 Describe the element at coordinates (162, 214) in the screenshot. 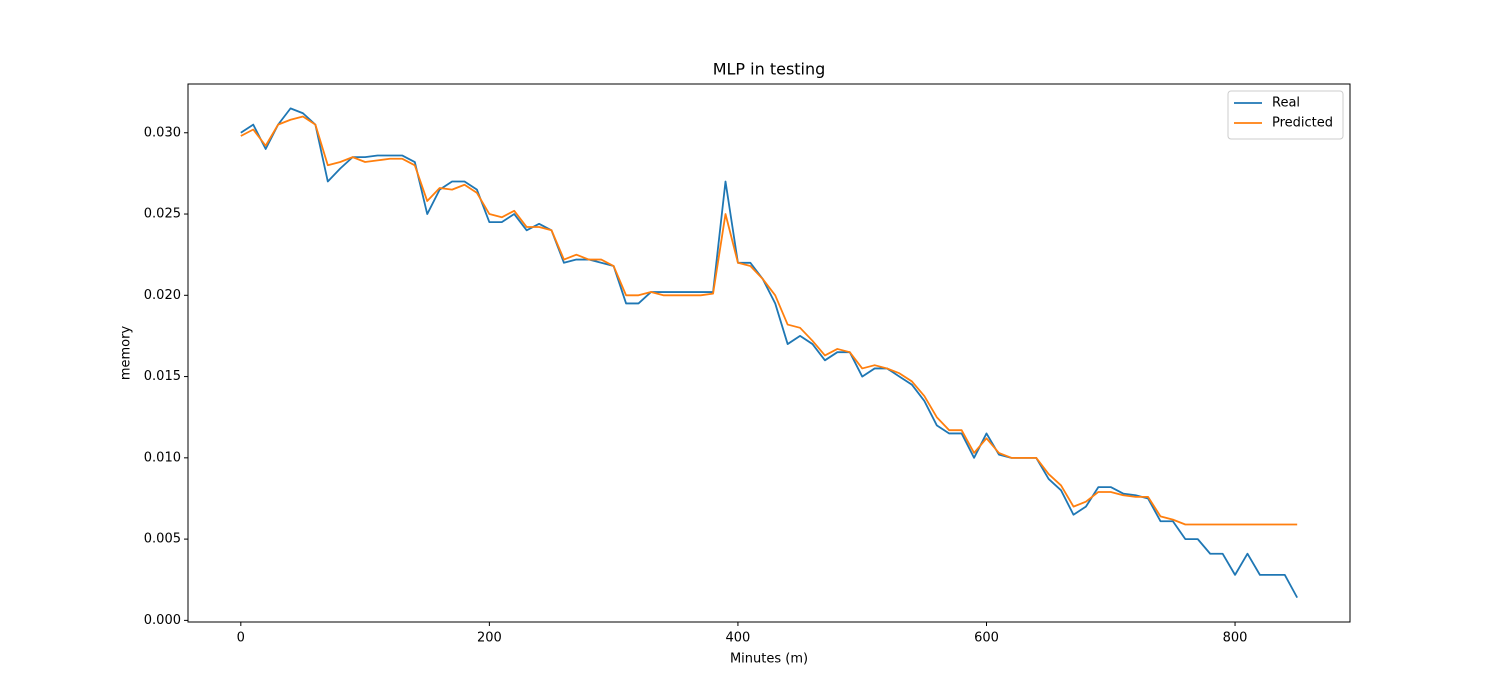

I see `y-tick-label: 0.025` at that location.